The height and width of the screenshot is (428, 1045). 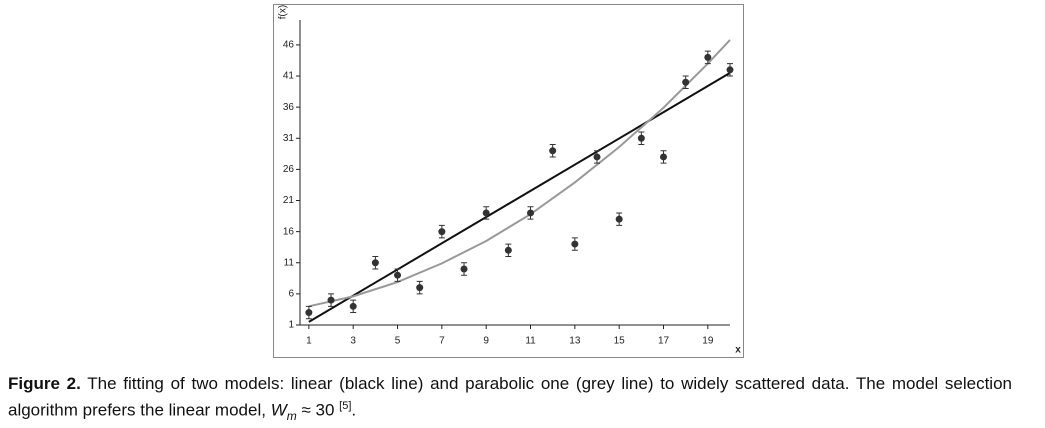 What do you see at coordinates (291, 416) in the screenshot?
I see `caption-subscript: m` at bounding box center [291, 416].